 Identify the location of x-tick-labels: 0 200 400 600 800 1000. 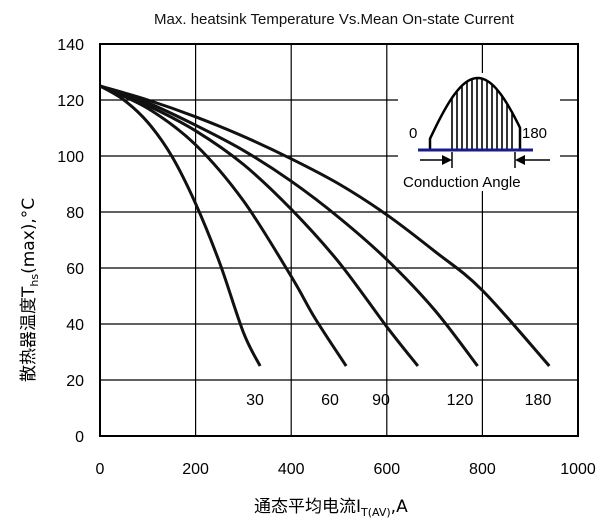
(346, 469).